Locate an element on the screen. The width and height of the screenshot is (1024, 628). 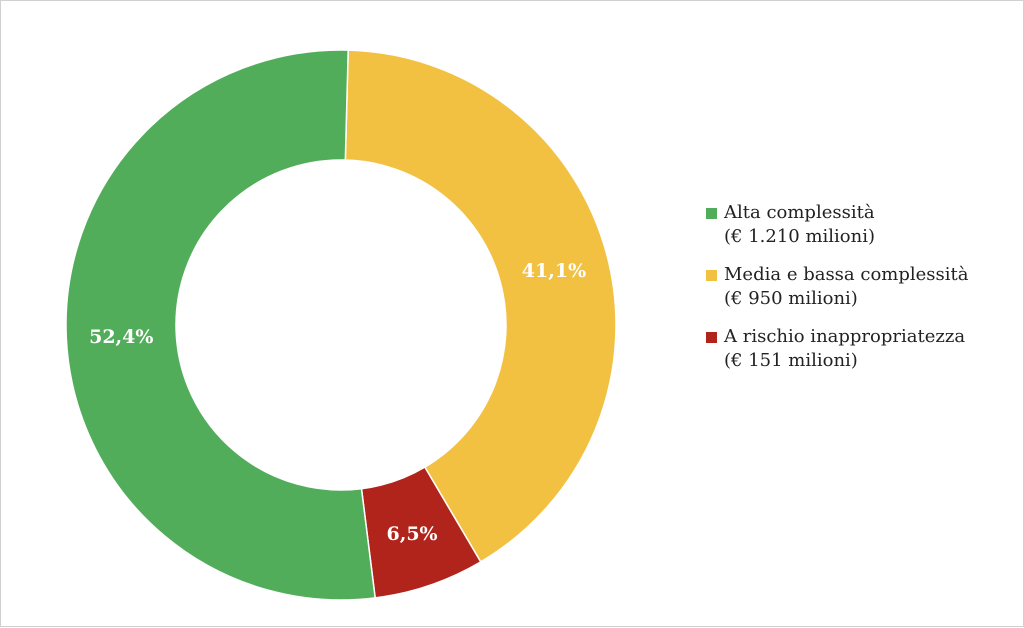
data-label: 6,5% is located at coordinates (411, 534).